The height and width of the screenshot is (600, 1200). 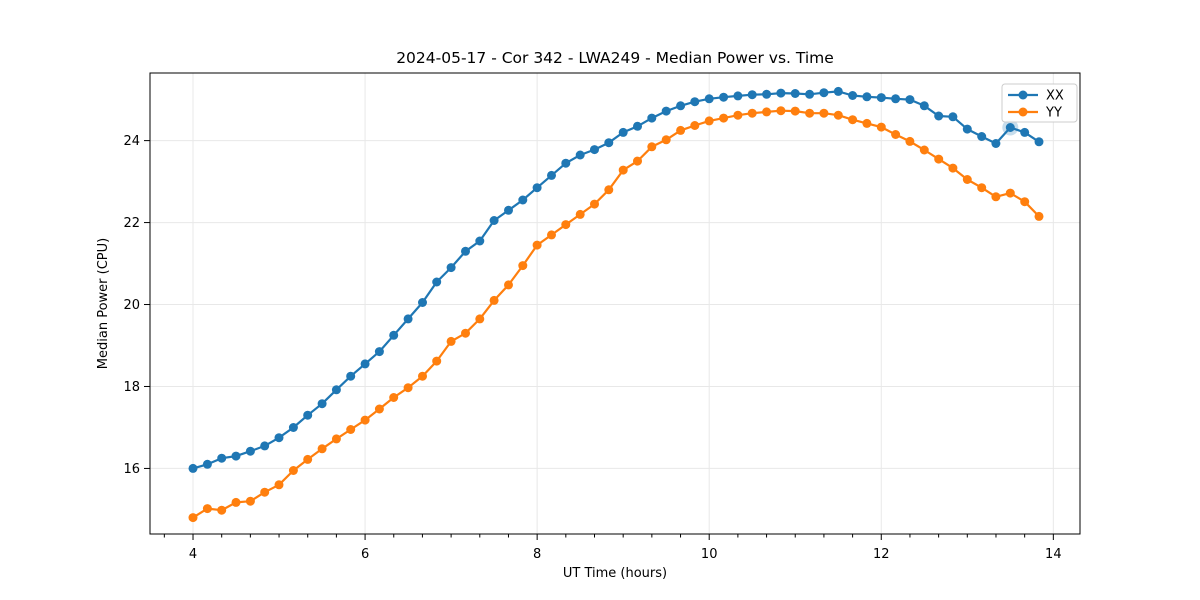 I want to click on legend: XX YY, so click(x=1039, y=103).